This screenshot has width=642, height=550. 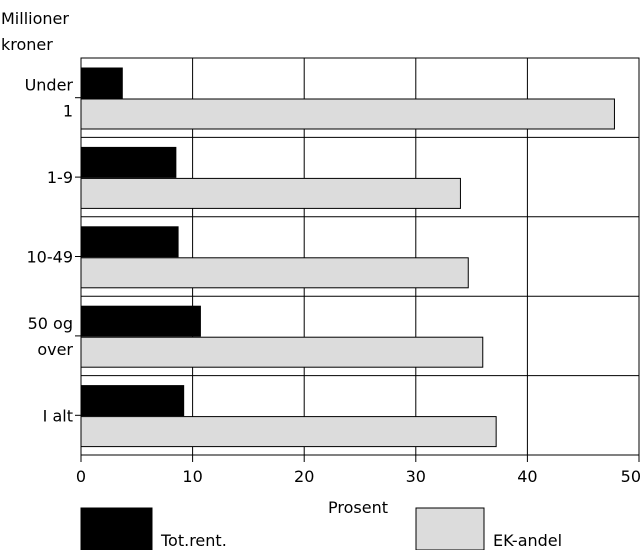 I want to click on bar-tot-rent--0, so click(x=101, y=83).